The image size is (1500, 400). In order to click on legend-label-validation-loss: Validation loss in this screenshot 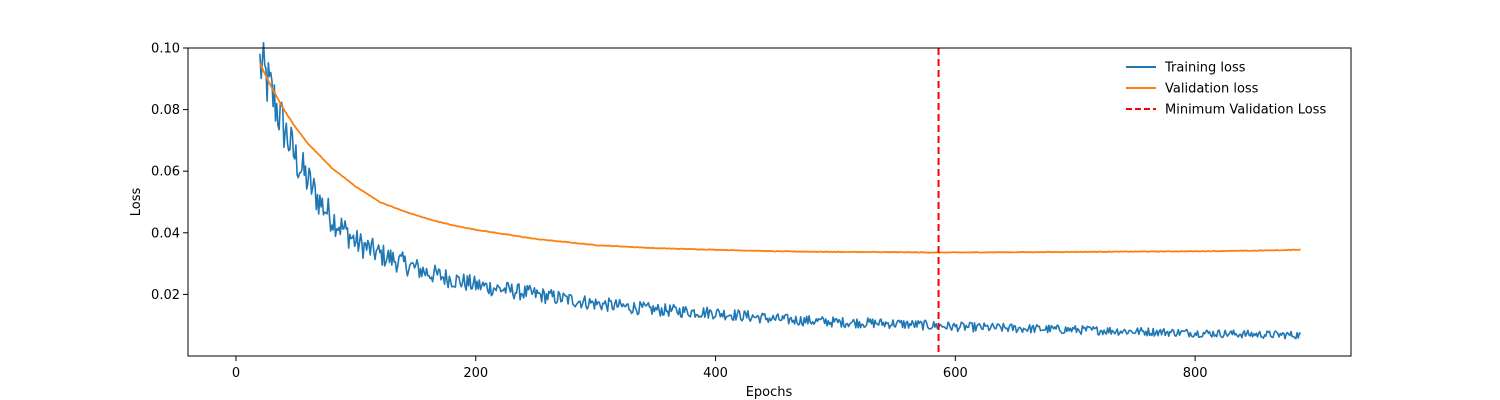, I will do `click(1212, 89)`.